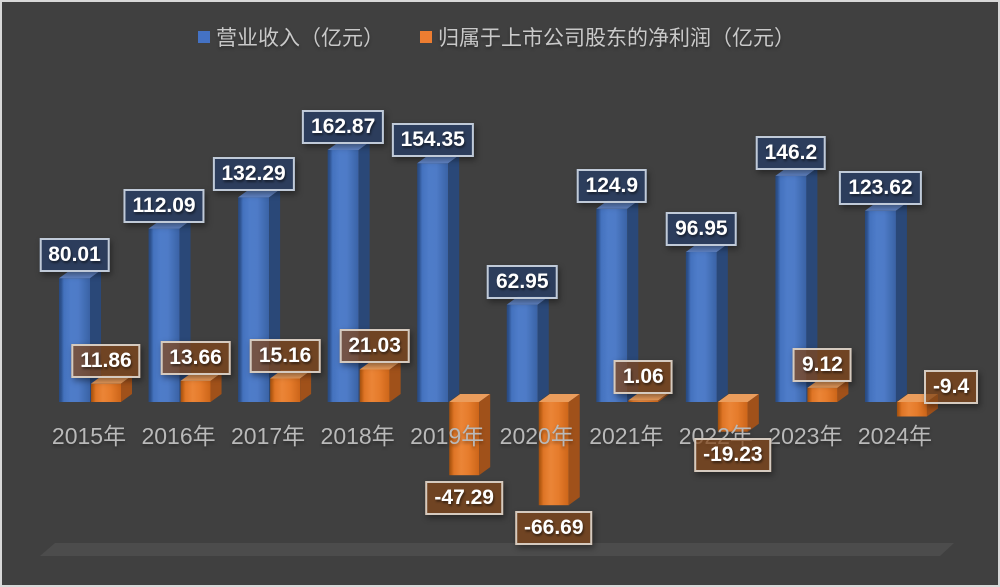 The image size is (1000, 587). What do you see at coordinates (300, 38) in the screenshot?
I see `legend-label-revenue: 营业收入（亿元）` at bounding box center [300, 38].